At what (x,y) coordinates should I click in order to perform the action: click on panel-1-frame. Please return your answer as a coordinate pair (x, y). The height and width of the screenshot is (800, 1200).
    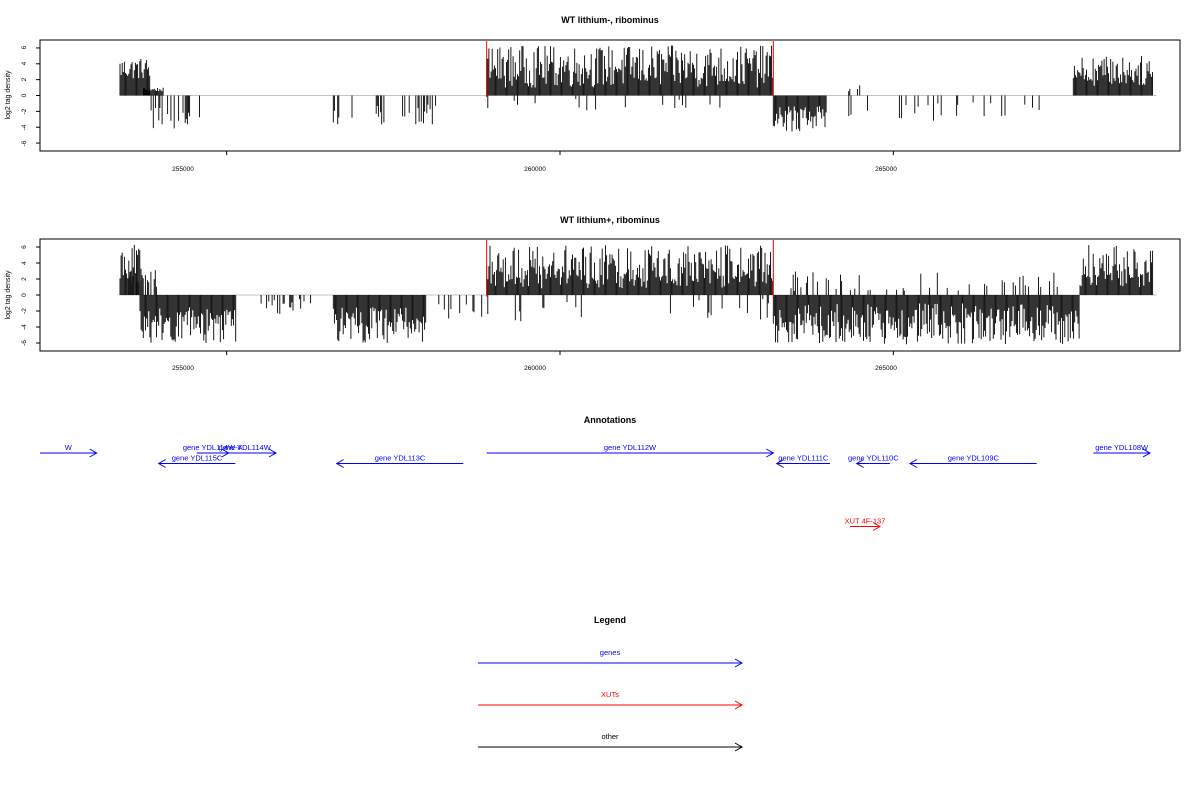
    Looking at the image, I should click on (610, 95).